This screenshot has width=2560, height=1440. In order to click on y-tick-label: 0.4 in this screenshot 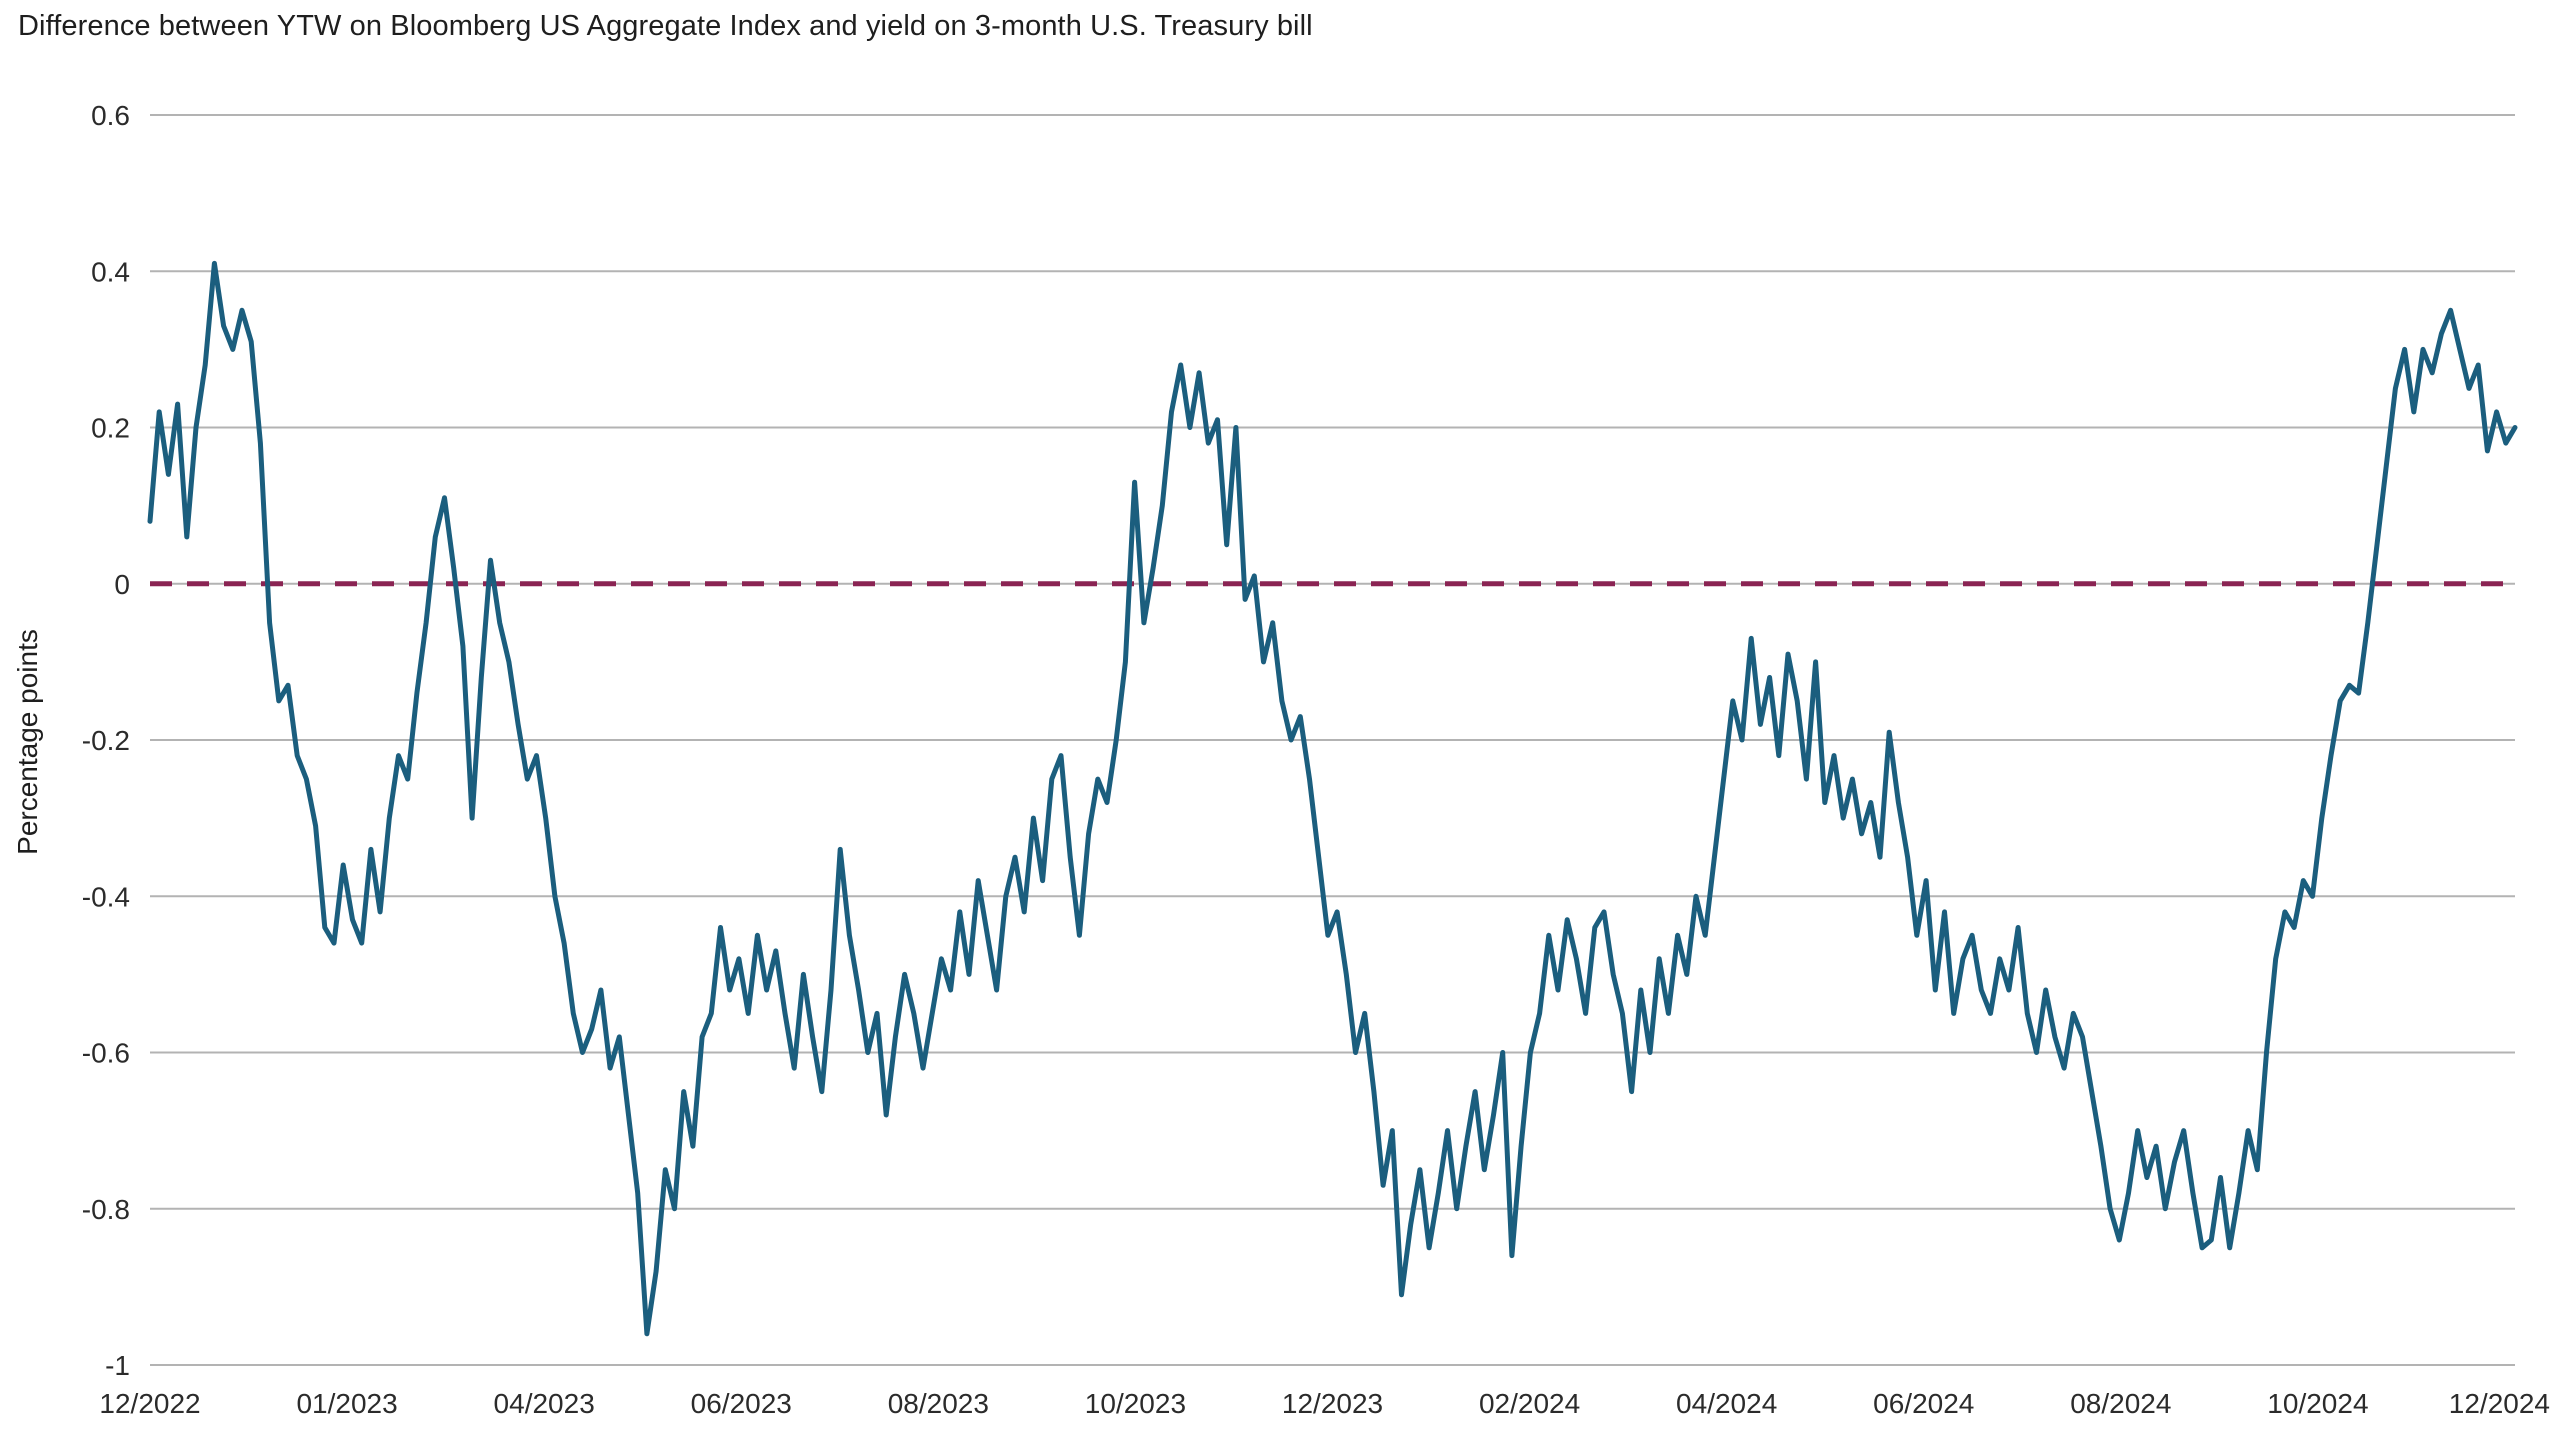, I will do `click(110, 271)`.